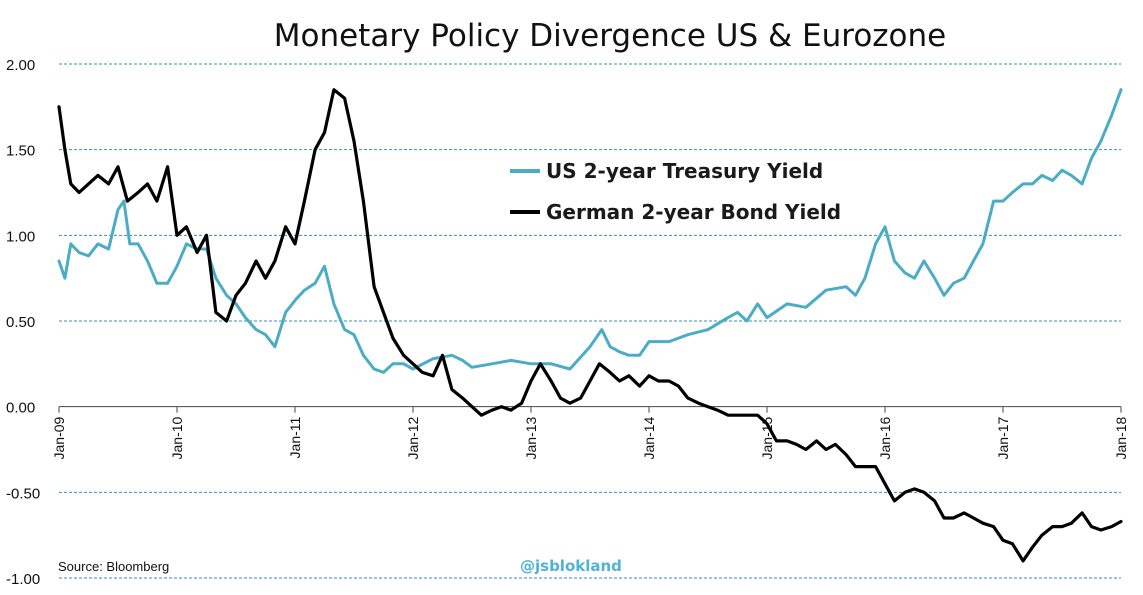 This screenshot has width=1143, height=595. Describe the element at coordinates (23, 579) in the screenshot. I see `y-tick-label: -1.00` at that location.